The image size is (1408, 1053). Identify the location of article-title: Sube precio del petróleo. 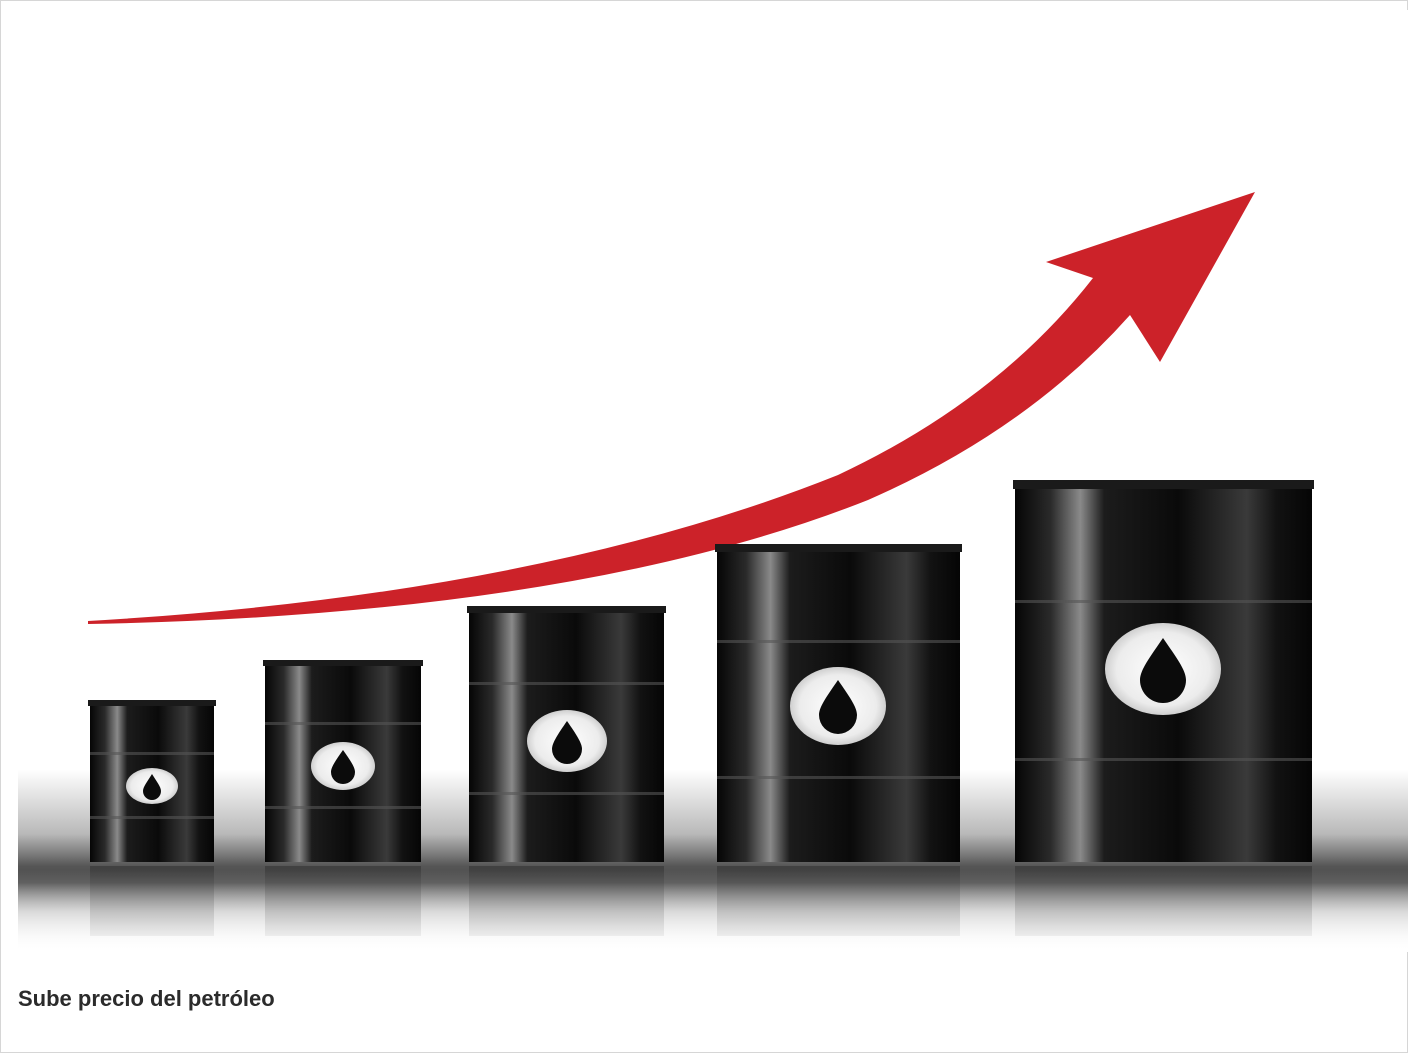
(146, 998).